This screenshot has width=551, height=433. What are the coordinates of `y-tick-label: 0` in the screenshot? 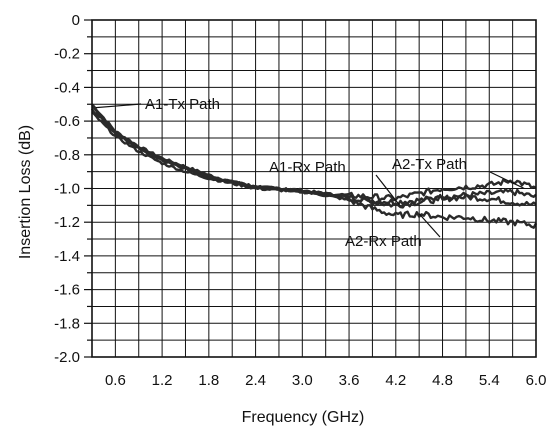 It's located at (76, 20).